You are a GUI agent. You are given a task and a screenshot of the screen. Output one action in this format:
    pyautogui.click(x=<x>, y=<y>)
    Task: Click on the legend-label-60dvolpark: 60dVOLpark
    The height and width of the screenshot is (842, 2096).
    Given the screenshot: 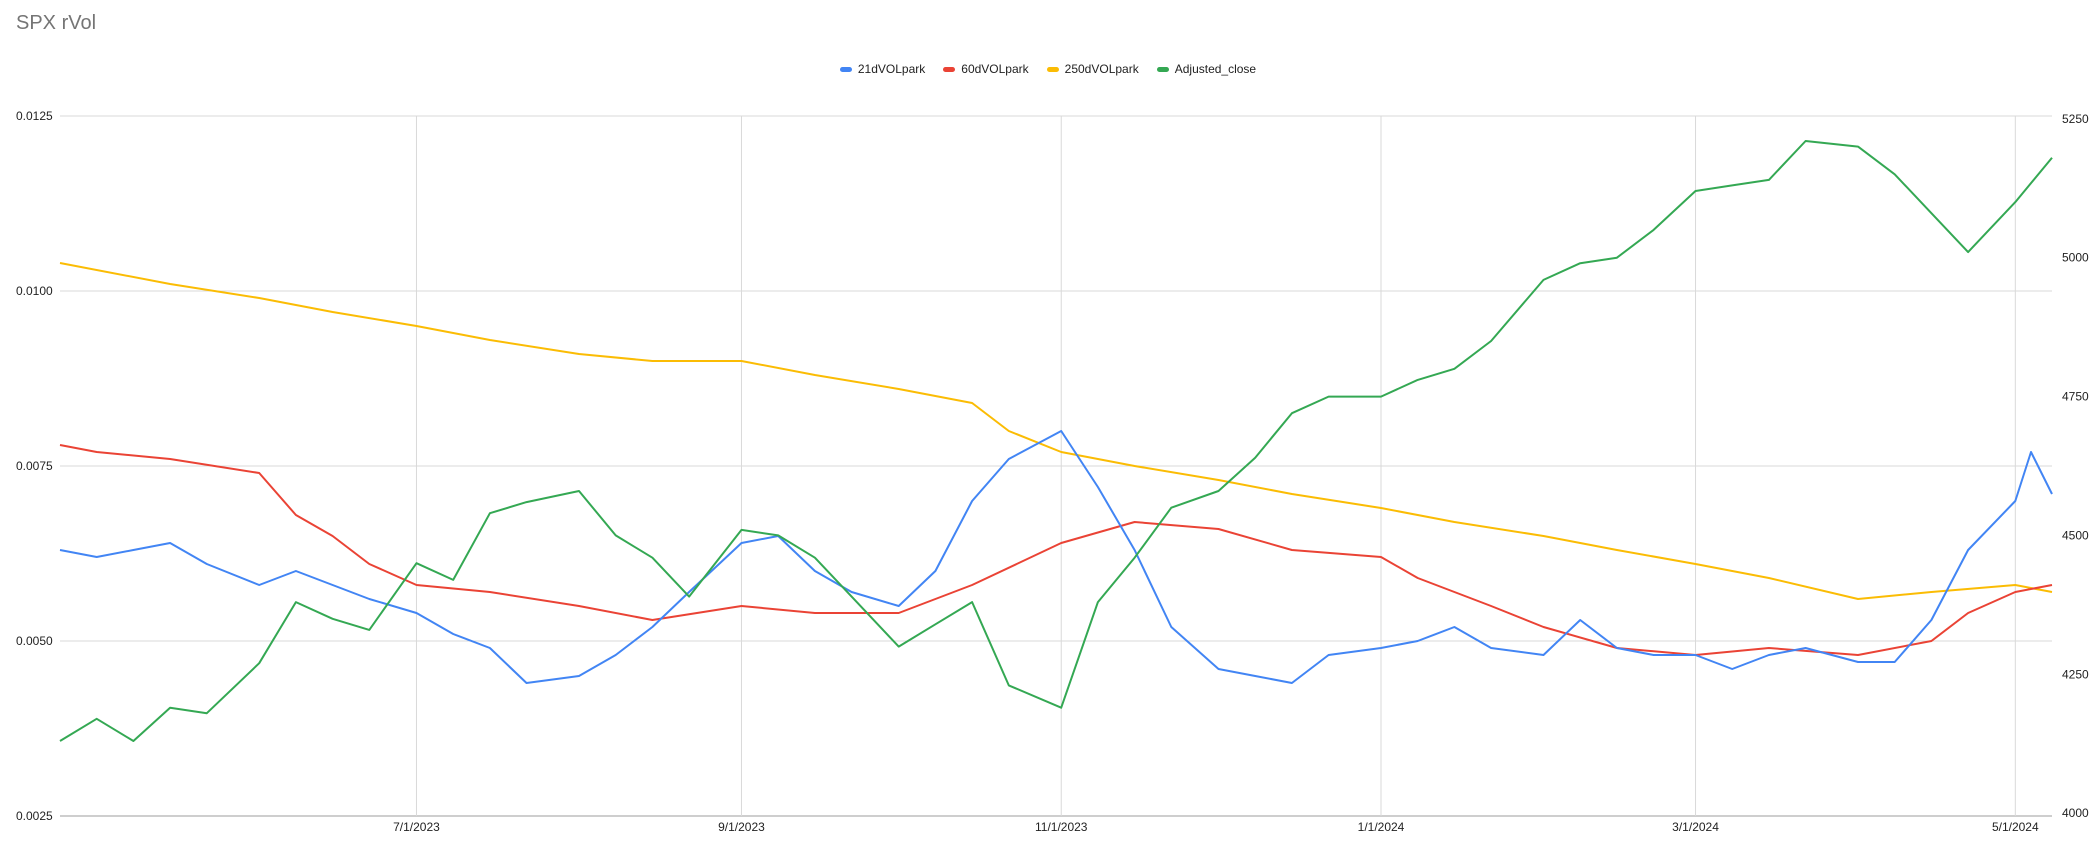 What is the action you would take?
    pyautogui.click(x=995, y=69)
    